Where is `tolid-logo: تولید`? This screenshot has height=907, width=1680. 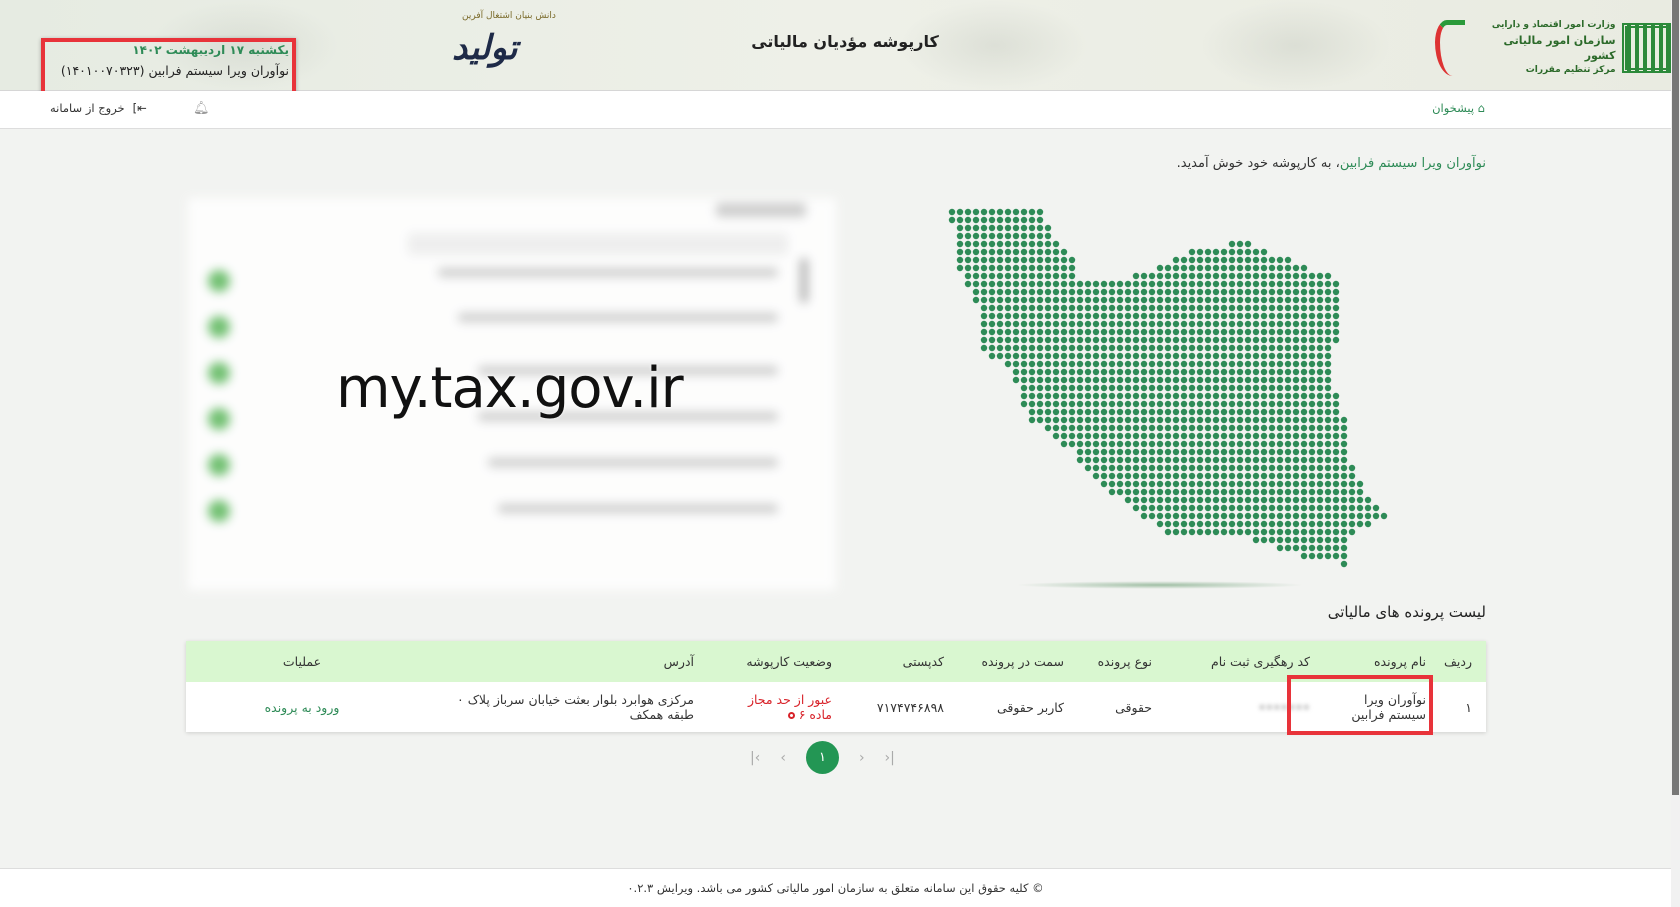 tolid-logo: تولید is located at coordinates (485, 48).